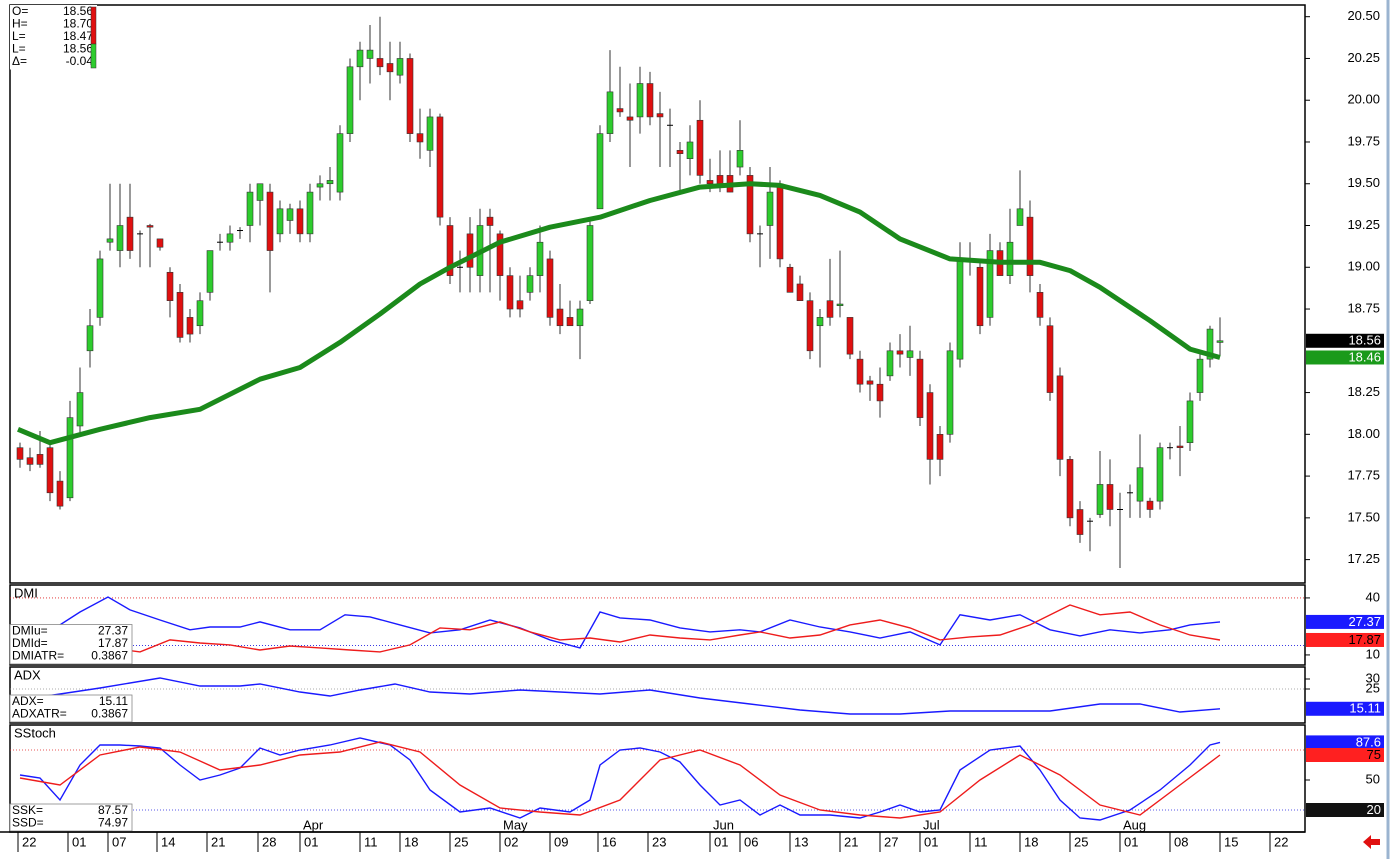  Describe the element at coordinates (609, 841) in the screenshot. I see `x-tick-label: 16` at that location.